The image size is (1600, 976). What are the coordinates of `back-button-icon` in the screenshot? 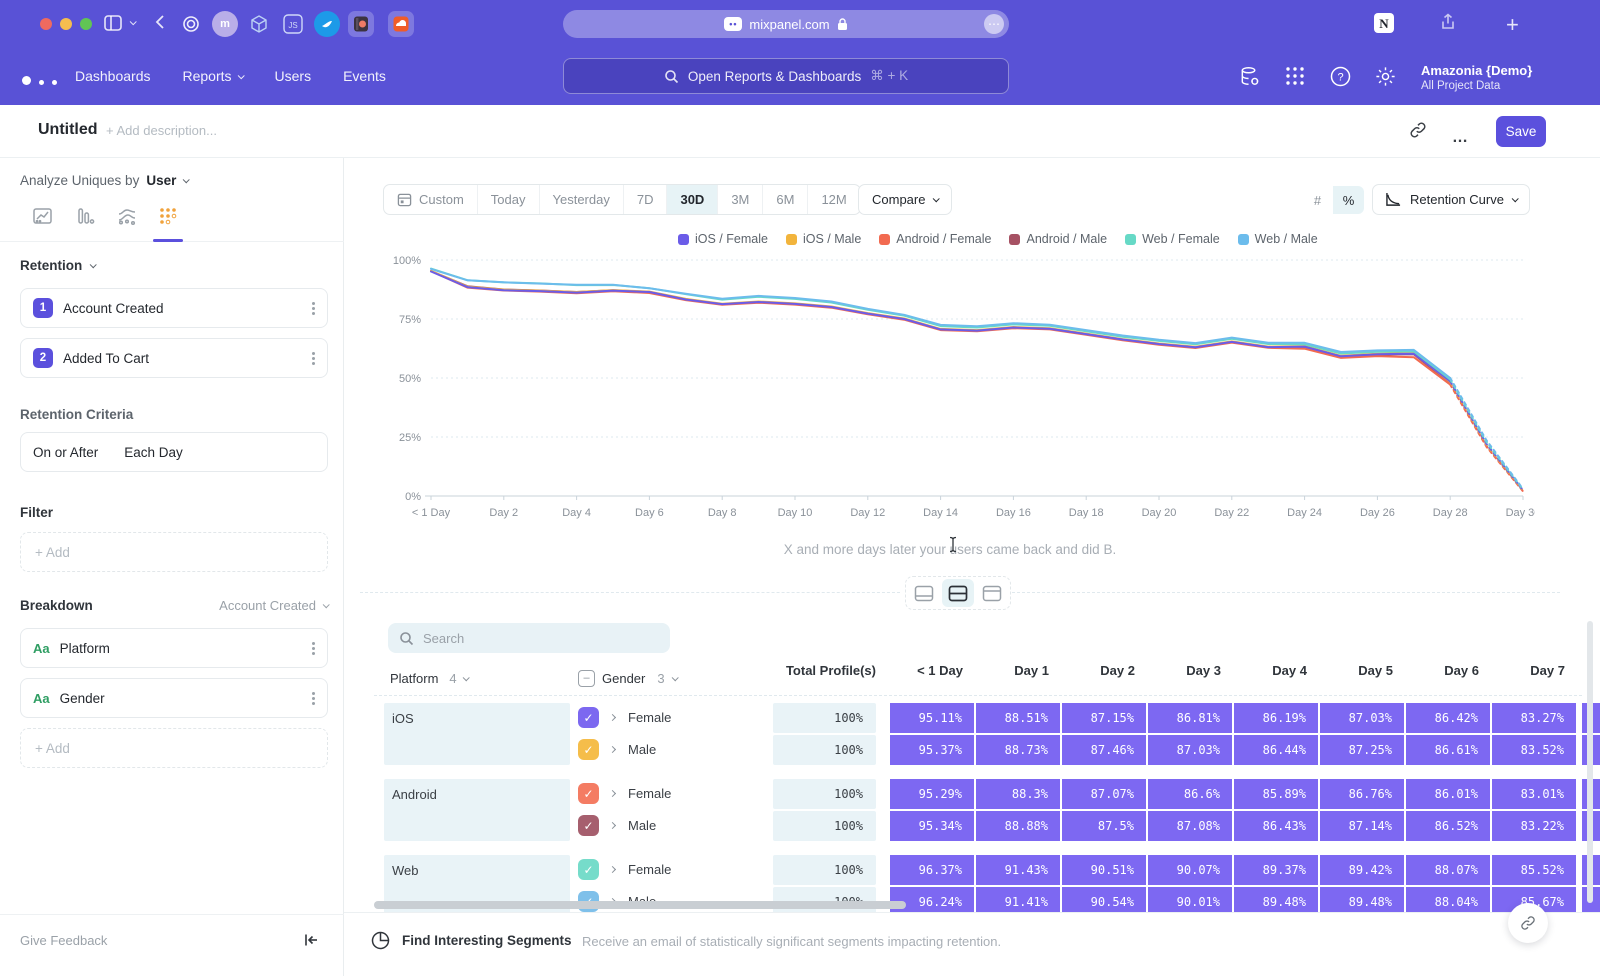 It's located at (161, 22).